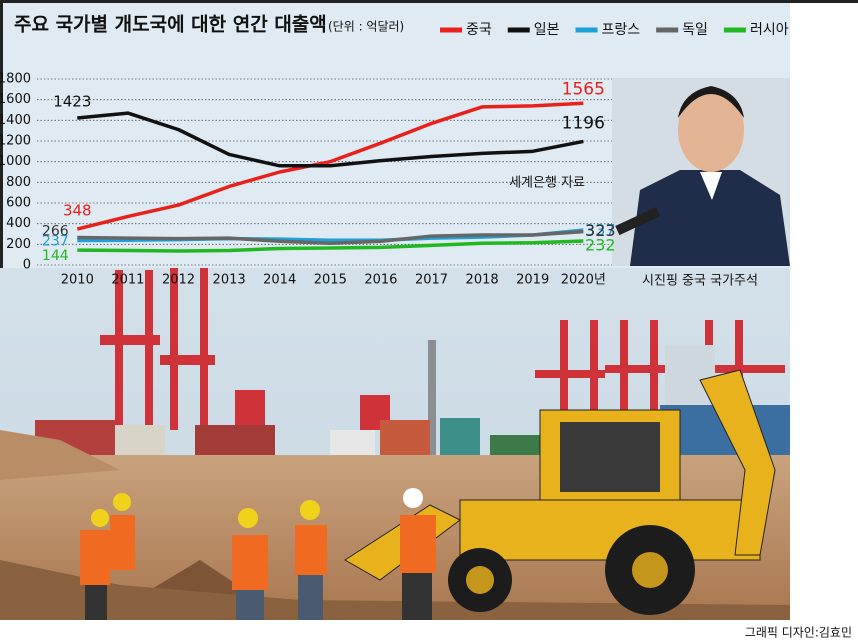  Describe the element at coordinates (583, 280) in the screenshot. I see `x-tick-label: 2020년` at that location.